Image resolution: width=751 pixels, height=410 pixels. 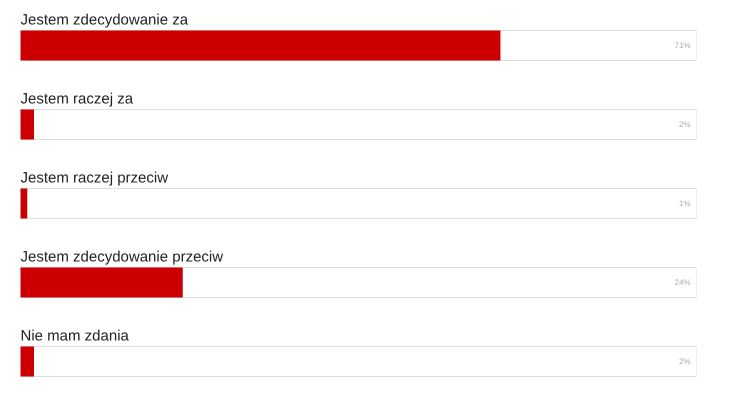 What do you see at coordinates (104, 20) in the screenshot?
I see `y-tick-label: Jestem zdecydowanie za` at bounding box center [104, 20].